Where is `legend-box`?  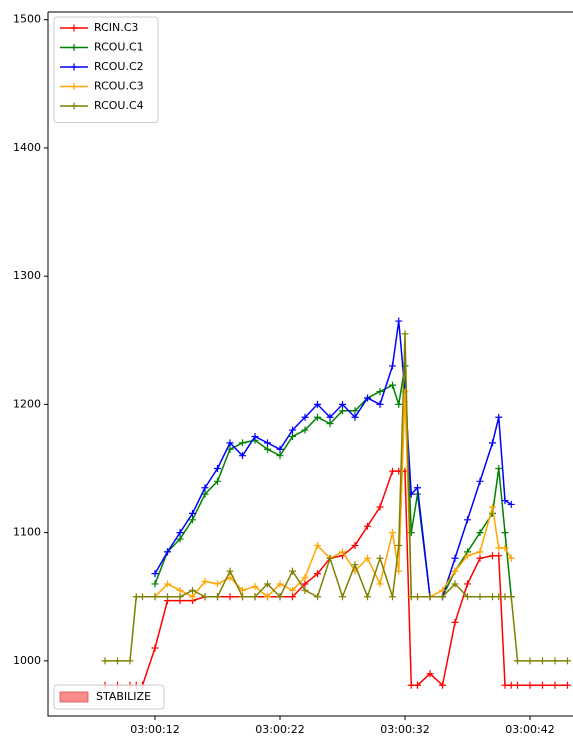 legend-box is located at coordinates (106, 69).